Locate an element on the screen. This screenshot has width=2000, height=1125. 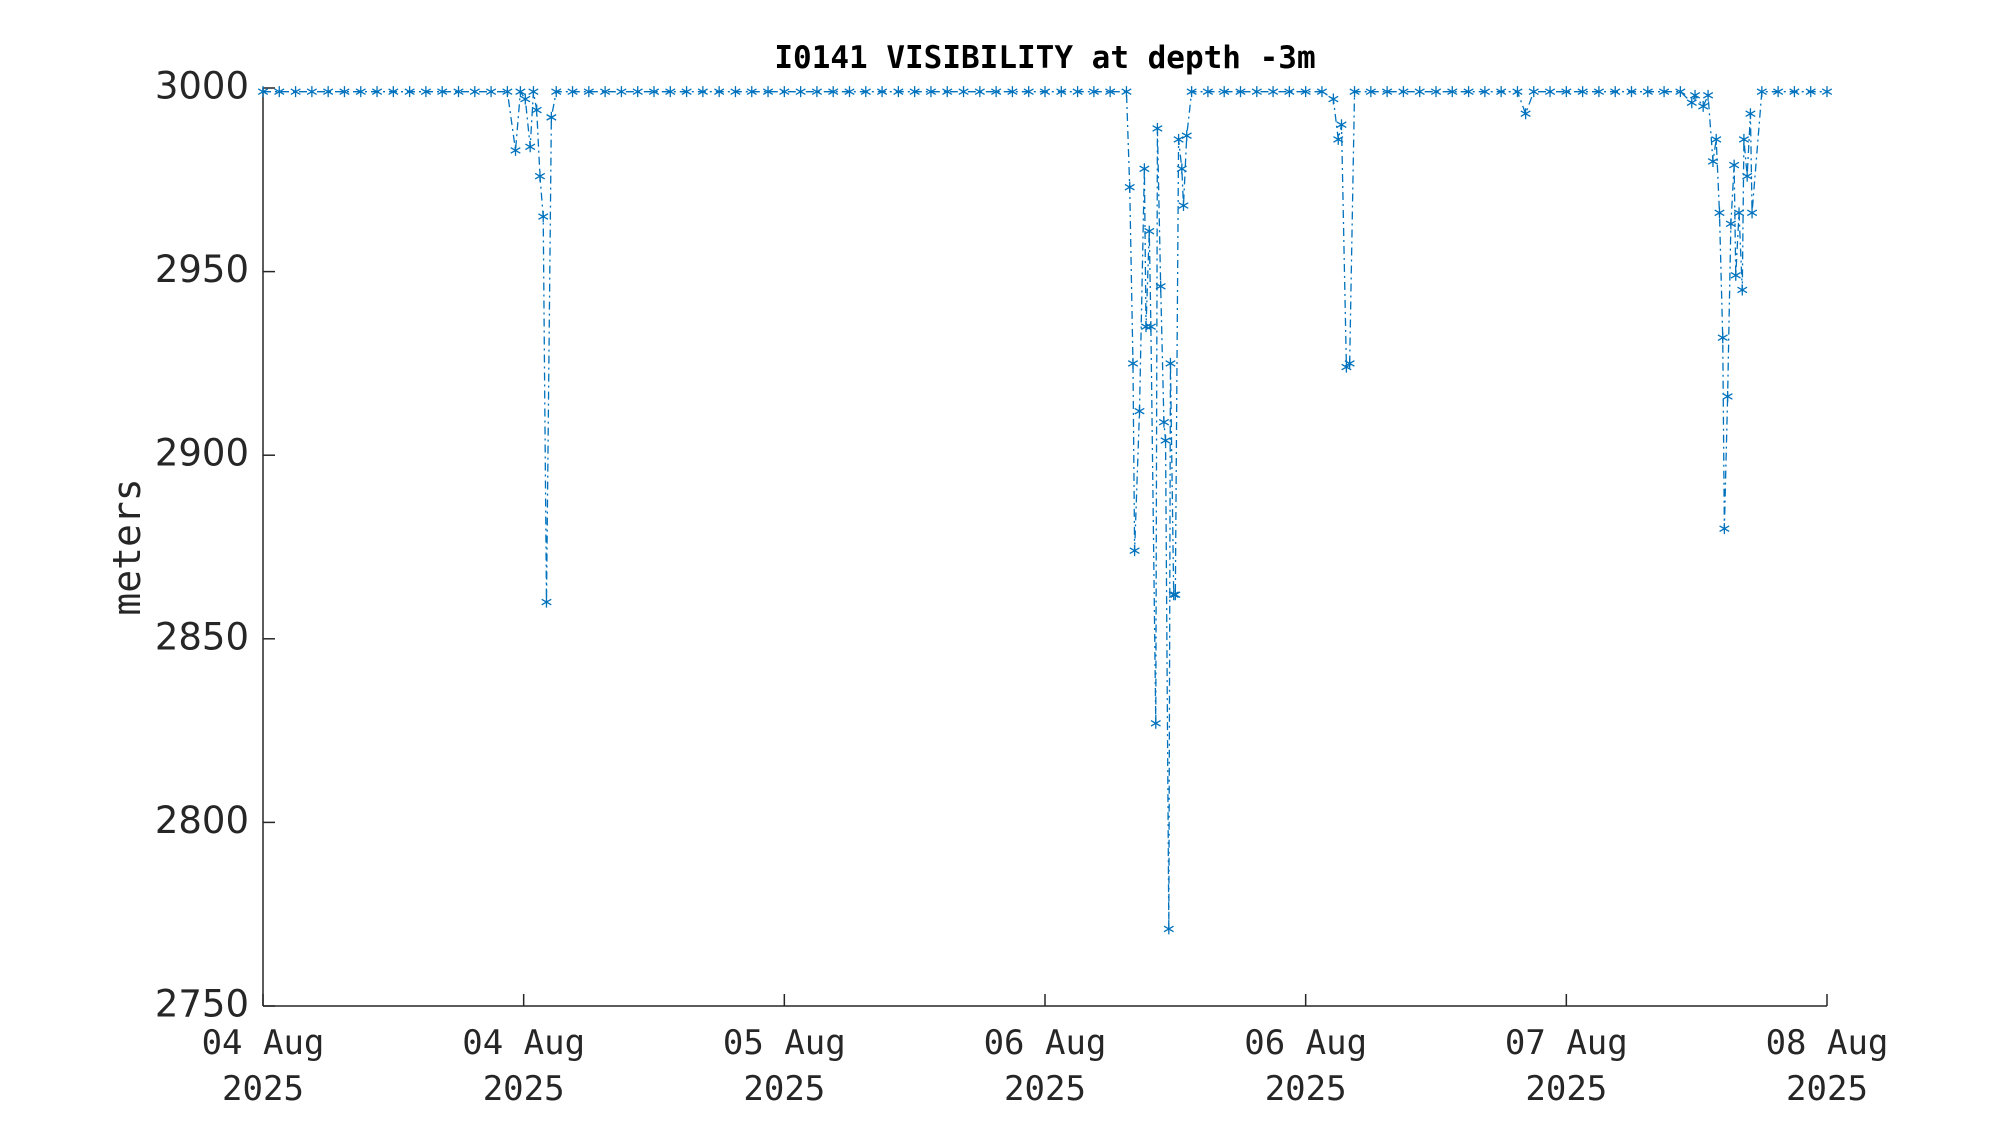
y-tick-label: 2900 is located at coordinates (202, 453).